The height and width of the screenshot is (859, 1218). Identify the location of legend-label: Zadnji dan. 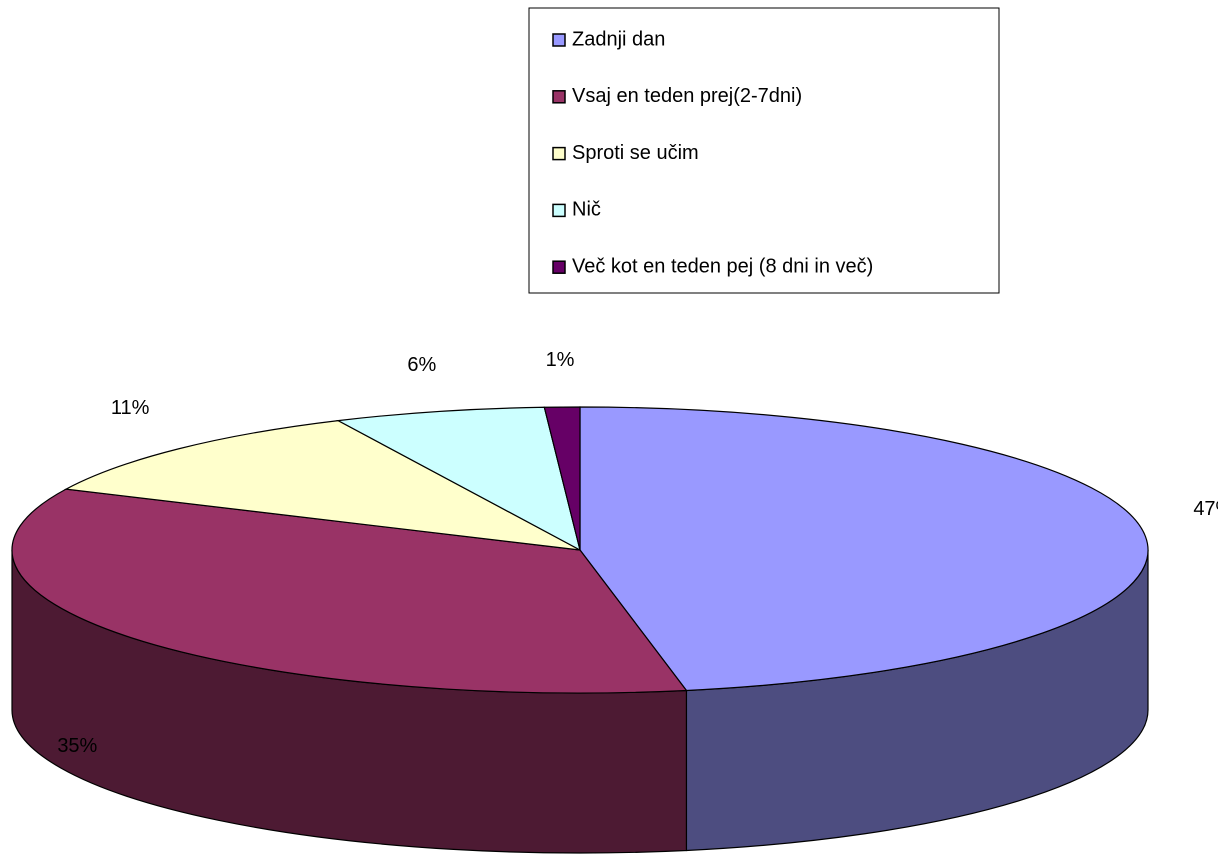
(618, 39).